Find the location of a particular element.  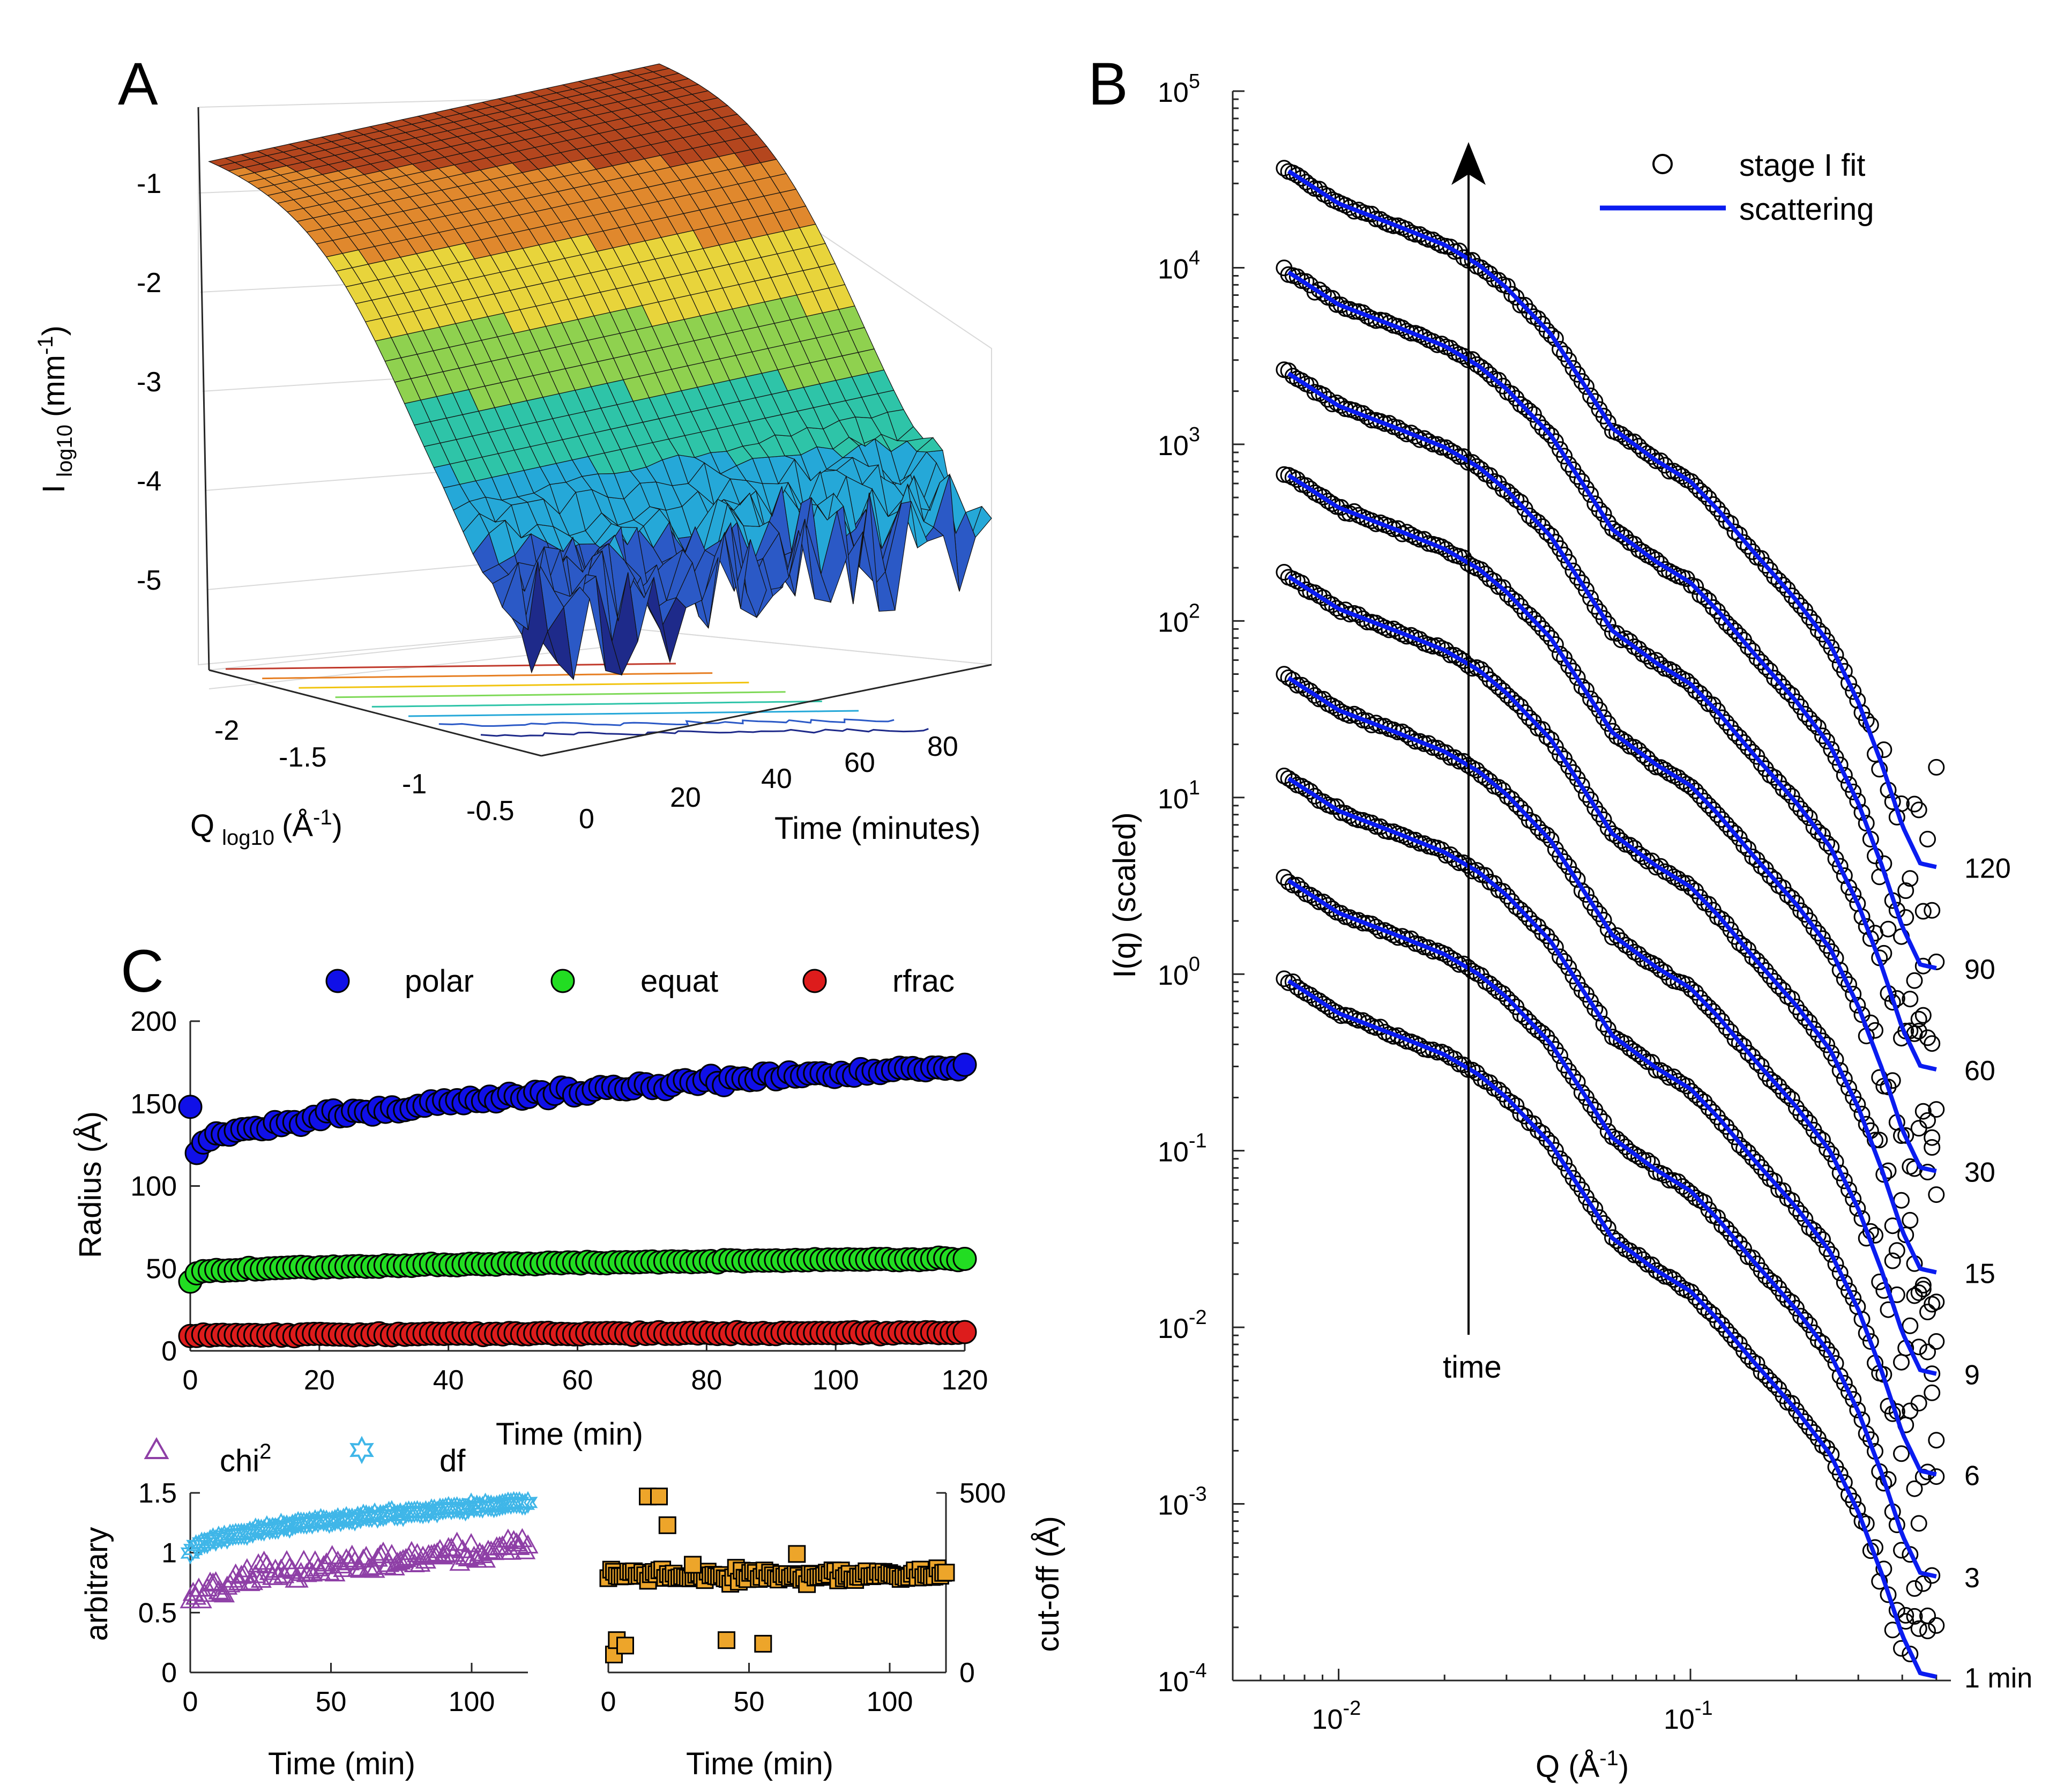

legend-marker-chi2 is located at coordinates (157, 1448).